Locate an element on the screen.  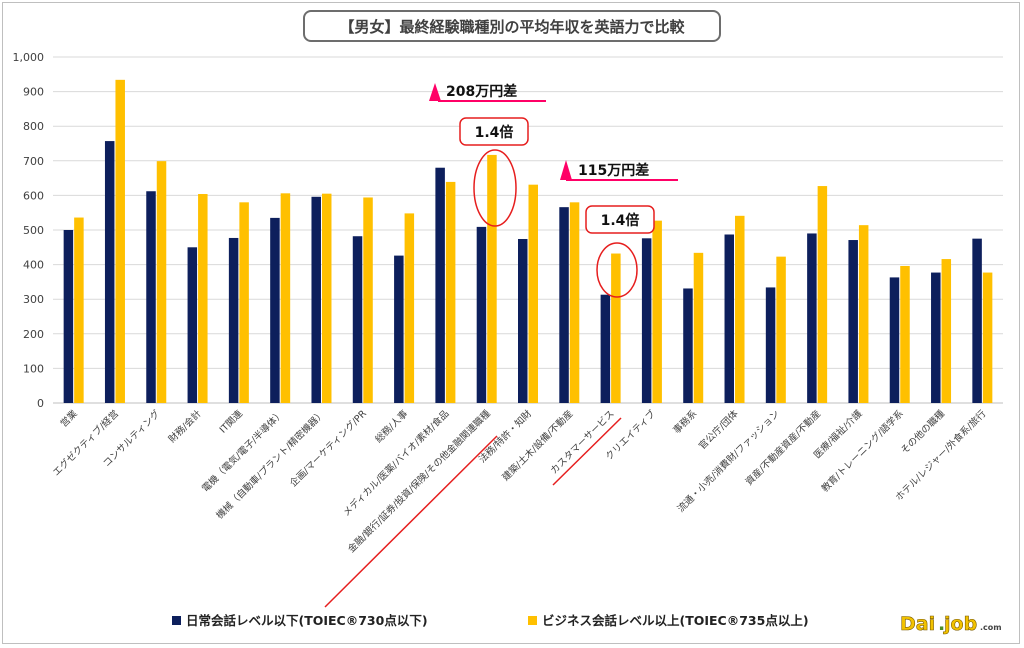
legend-swatch-series1 is located at coordinates (176, 620).